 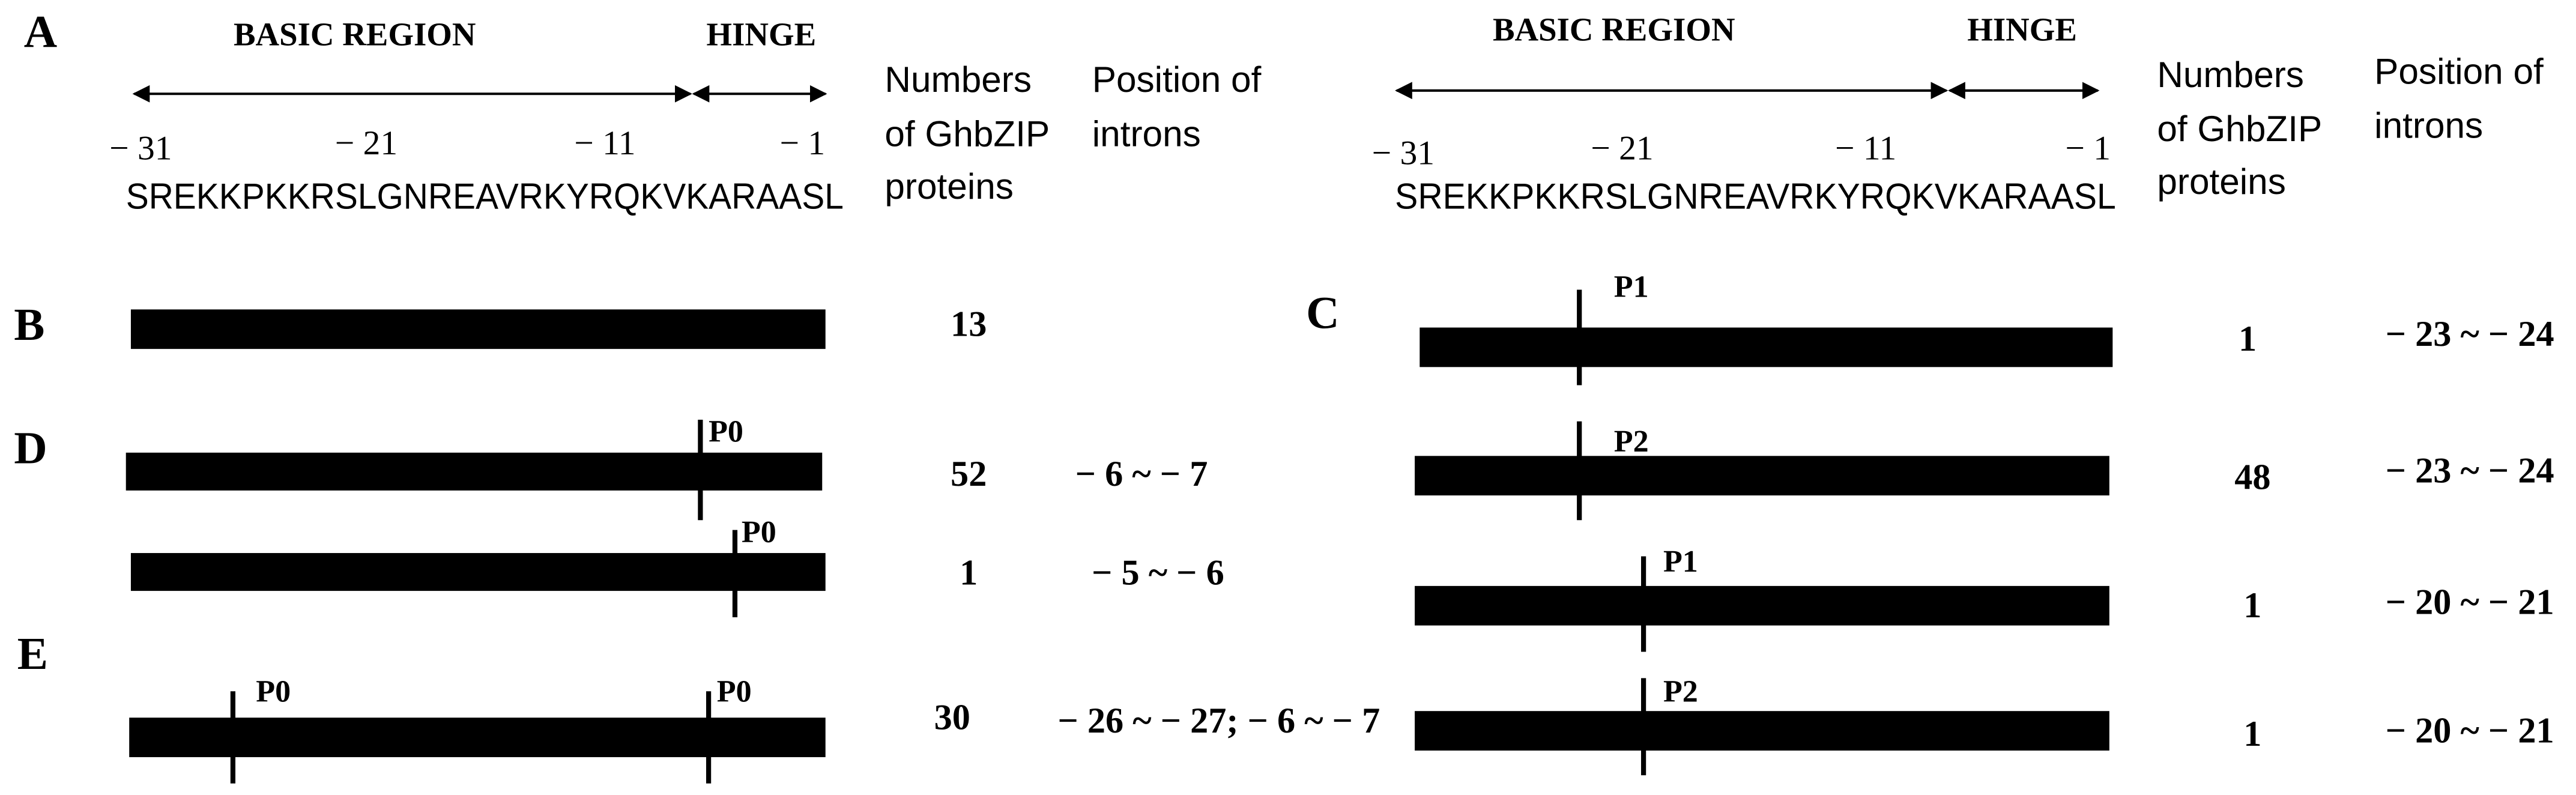 What do you see at coordinates (2252, 477) in the screenshot?
I see `count: 48` at bounding box center [2252, 477].